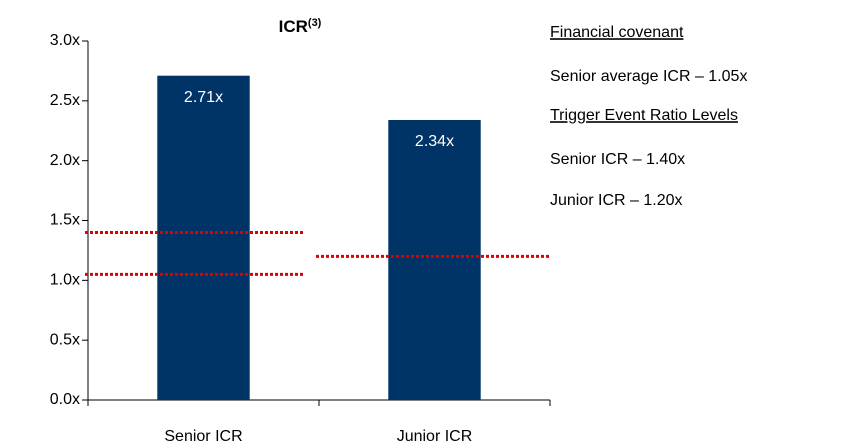 This screenshot has height=446, width=861. I want to click on y-tick-label: 1.5x, so click(65, 220).